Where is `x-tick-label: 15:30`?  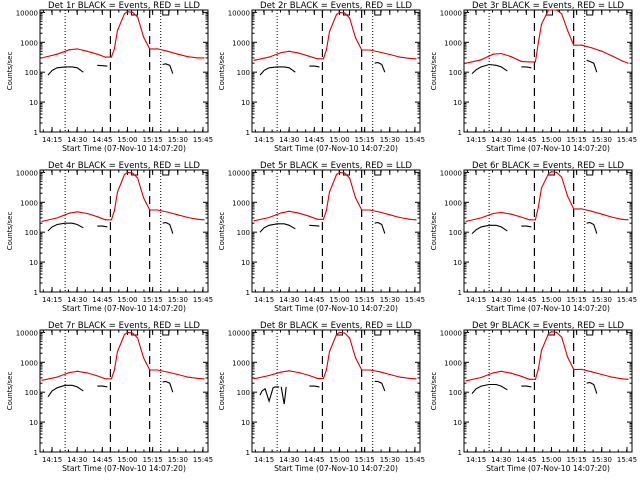
x-tick-label: 15:30 is located at coordinates (602, 300).